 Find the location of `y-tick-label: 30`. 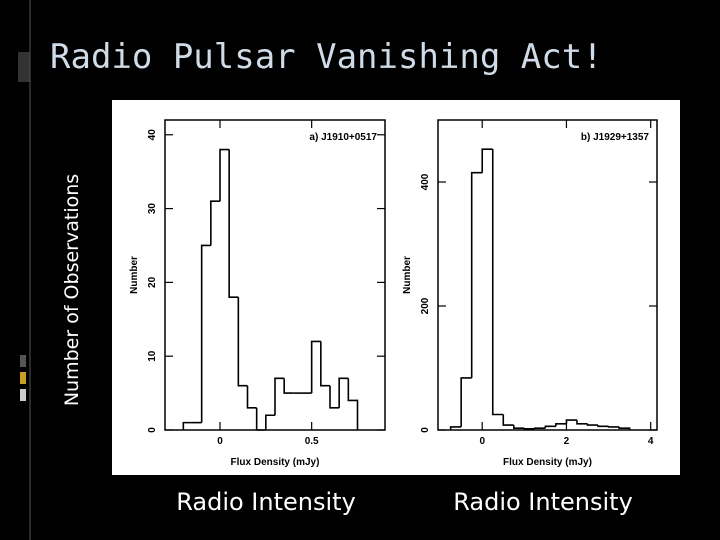

y-tick-label: 30 is located at coordinates (152, 209).